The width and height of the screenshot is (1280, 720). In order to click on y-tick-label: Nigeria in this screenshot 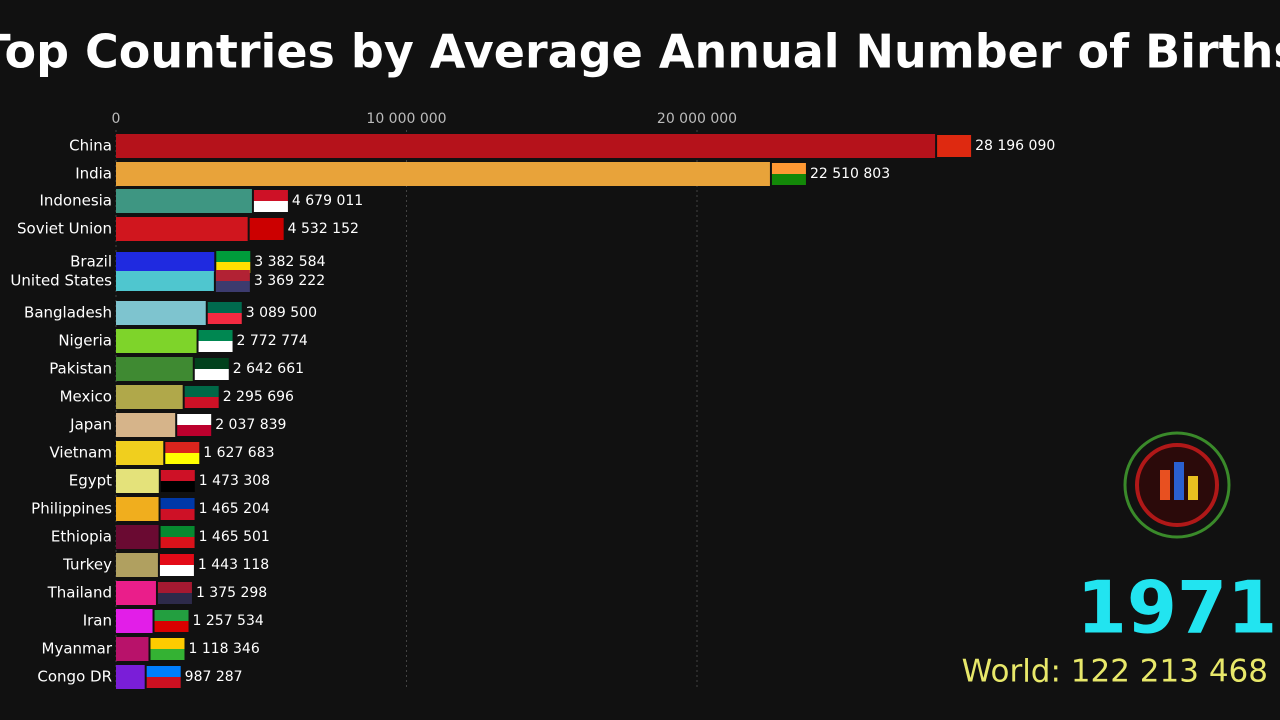, I will do `click(85, 341)`.